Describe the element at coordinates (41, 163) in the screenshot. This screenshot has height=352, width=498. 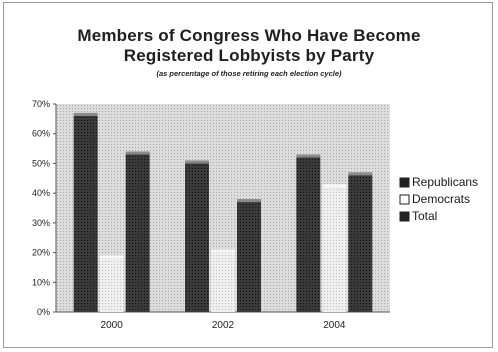
I see `y-tick-label: 50%` at that location.